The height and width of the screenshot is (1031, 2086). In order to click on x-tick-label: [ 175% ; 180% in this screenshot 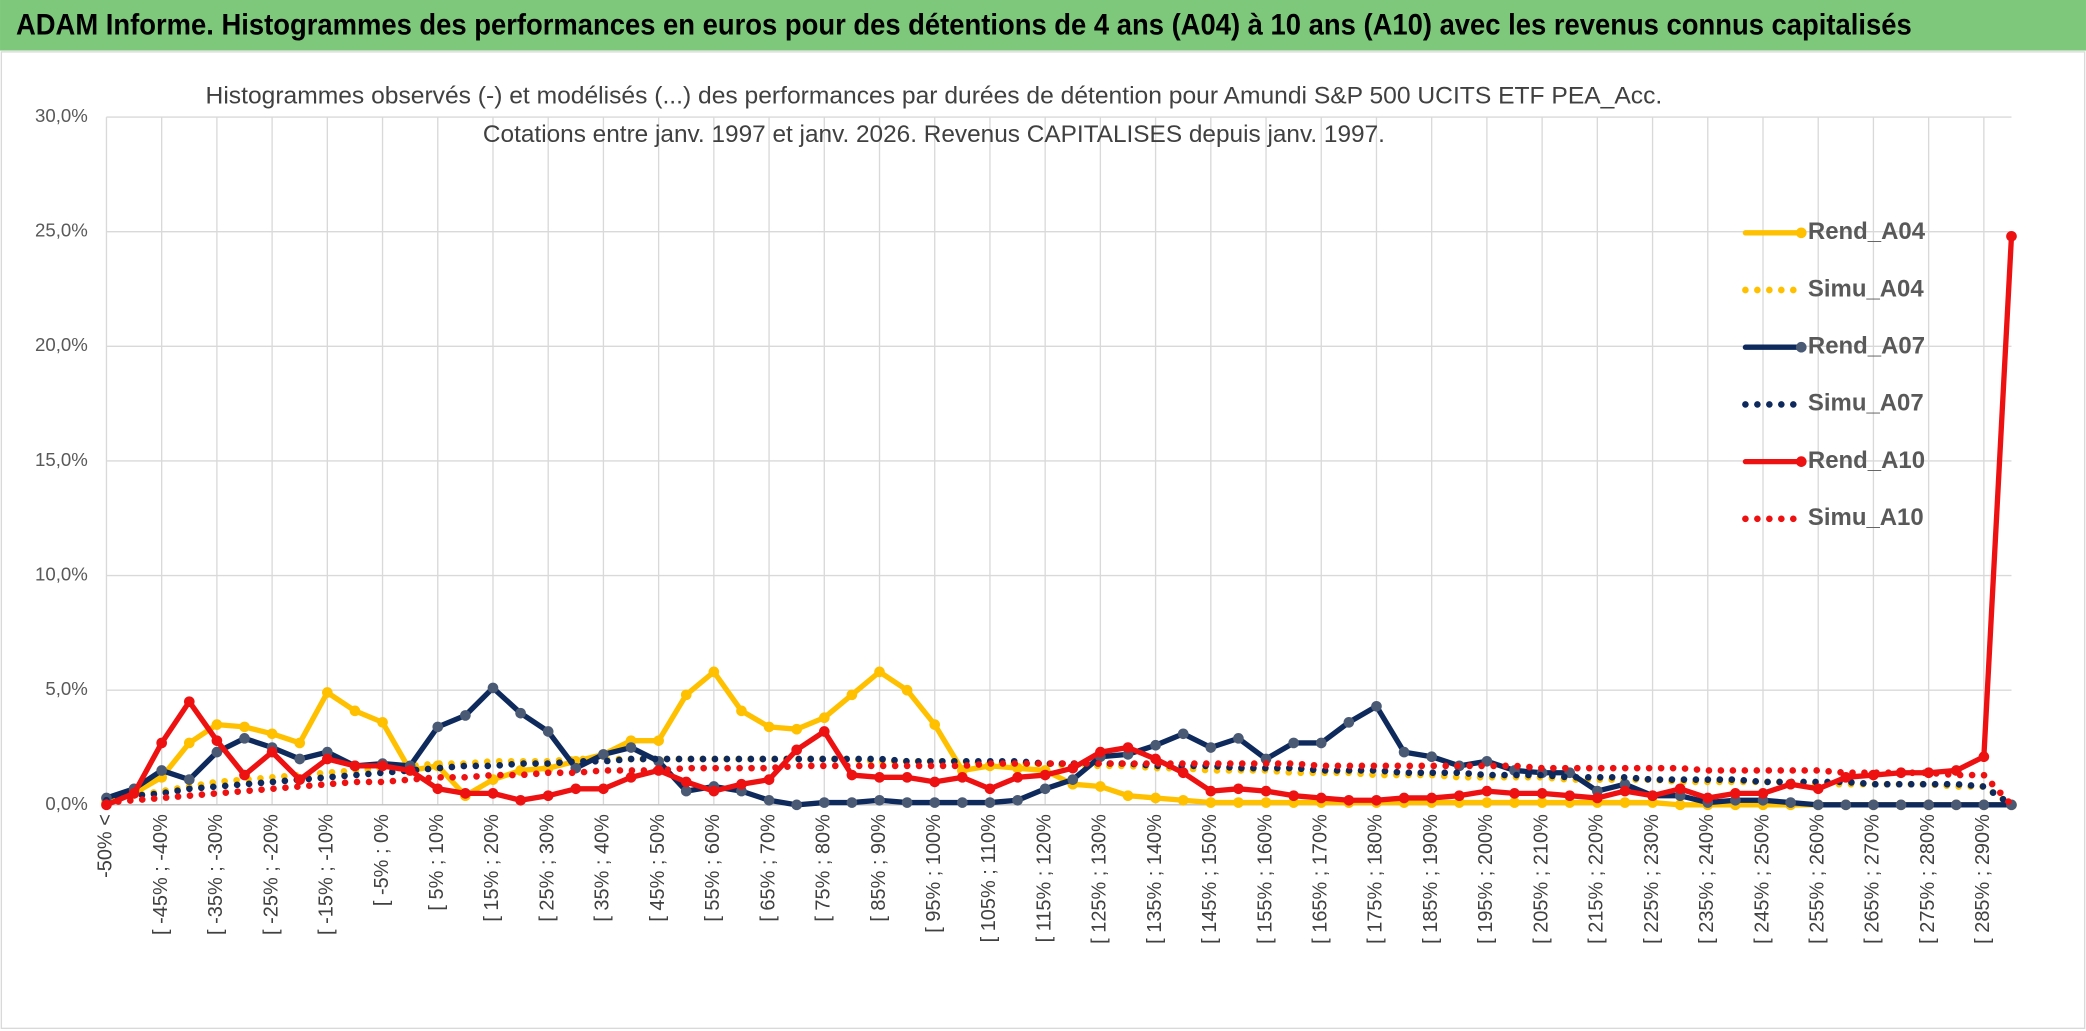, I will do `click(1376, 879)`.